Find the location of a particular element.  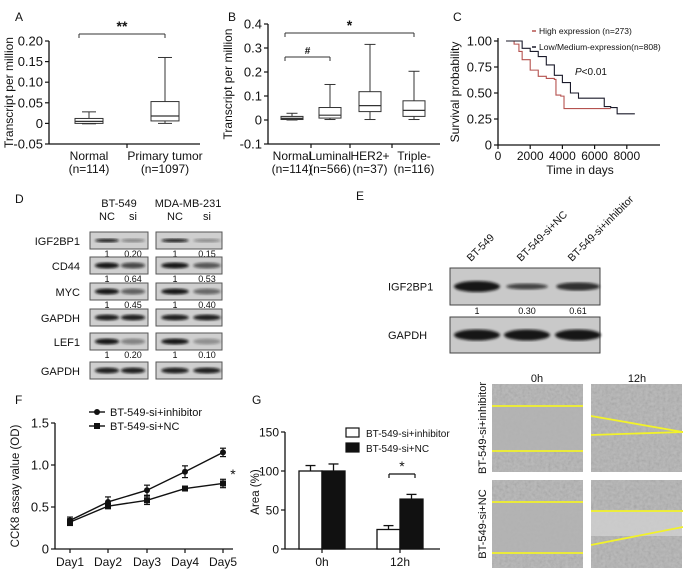

y-tick-label: 50 is located at coordinates (273, 511).